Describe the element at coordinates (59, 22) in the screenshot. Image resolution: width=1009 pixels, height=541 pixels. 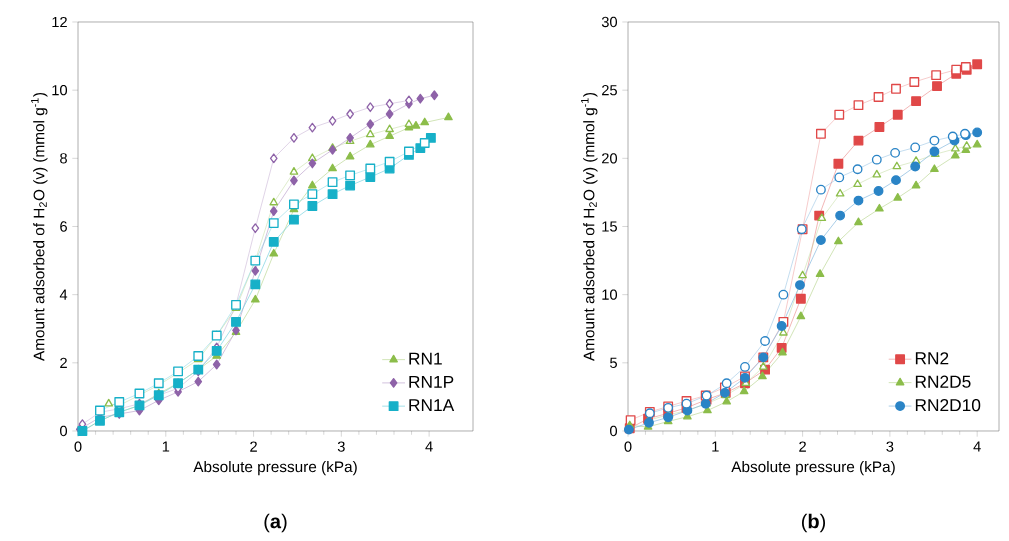
I see `y-tick-label: 12` at that location.